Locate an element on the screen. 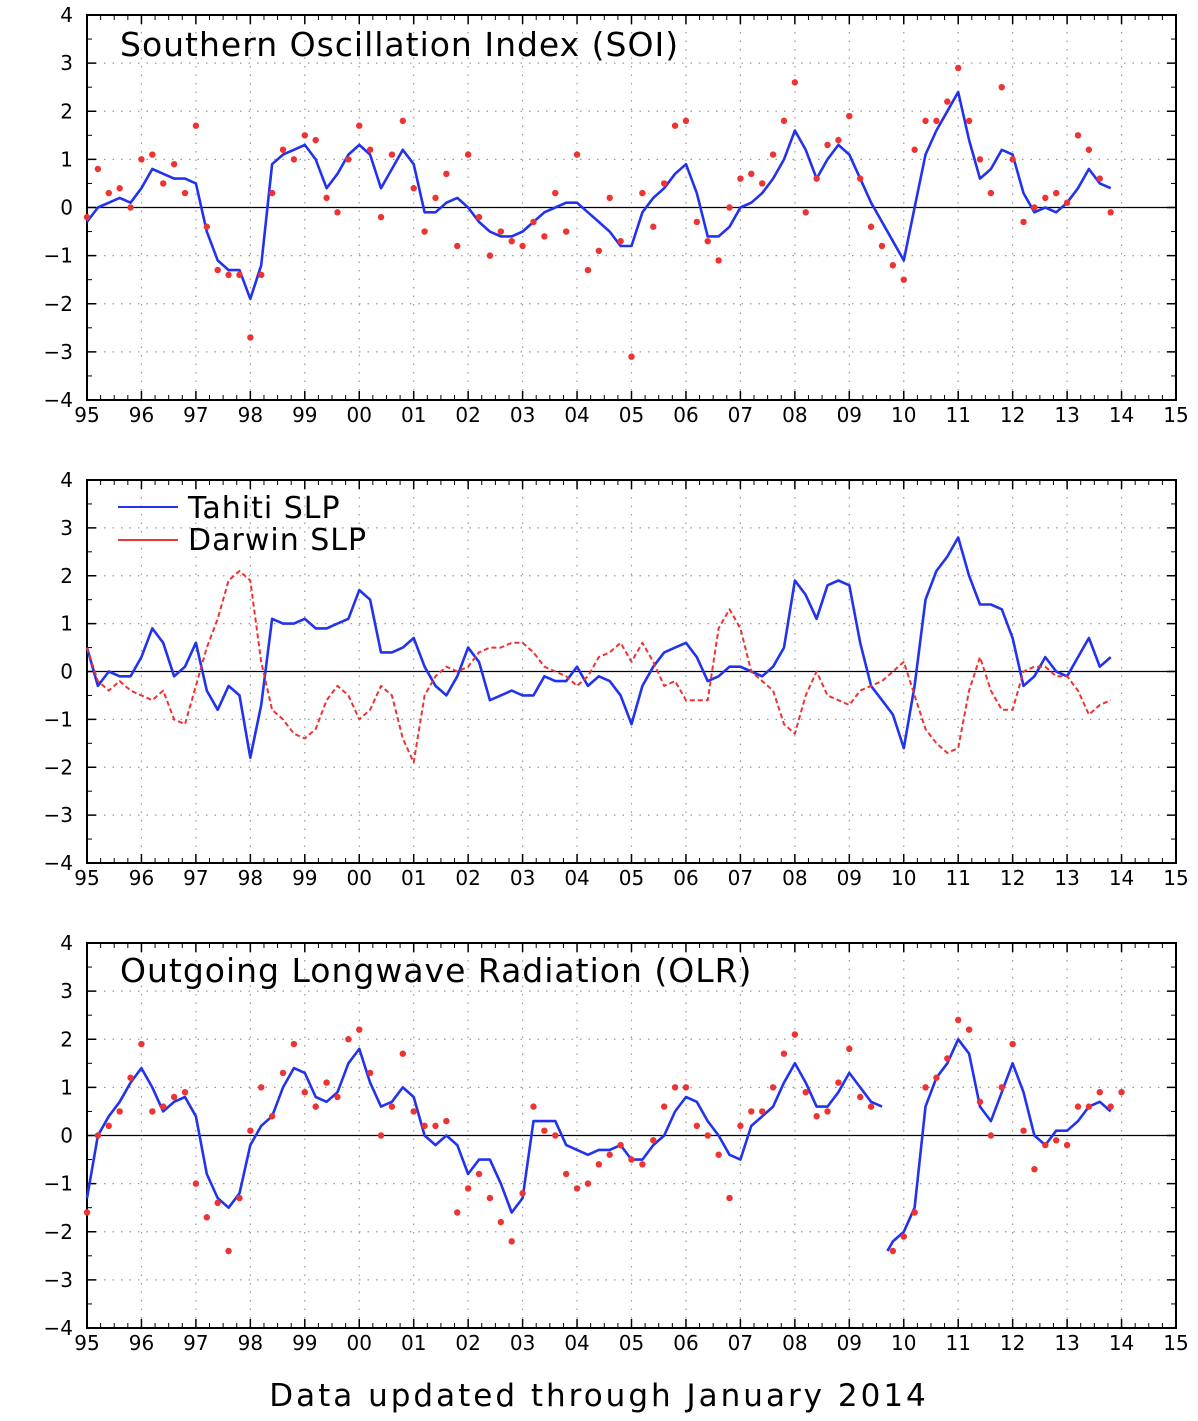 The width and height of the screenshot is (1198, 1421). legend: Tahiti SLP Darwin SLP is located at coordinates (242, 524).